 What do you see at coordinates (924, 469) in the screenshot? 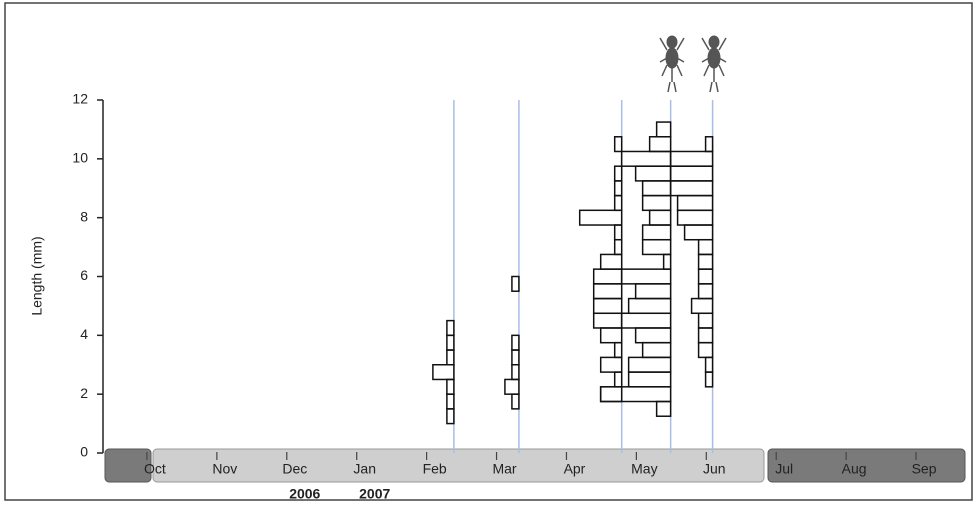
I see `x-tick-label: Sep` at bounding box center [924, 469].